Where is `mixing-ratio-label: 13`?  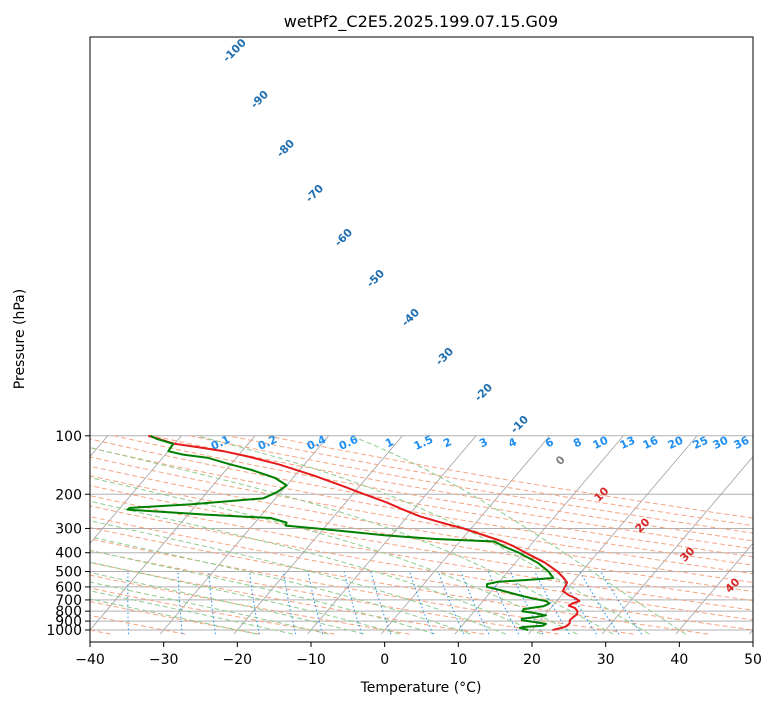
mixing-ratio-label: 13 is located at coordinates (627, 443).